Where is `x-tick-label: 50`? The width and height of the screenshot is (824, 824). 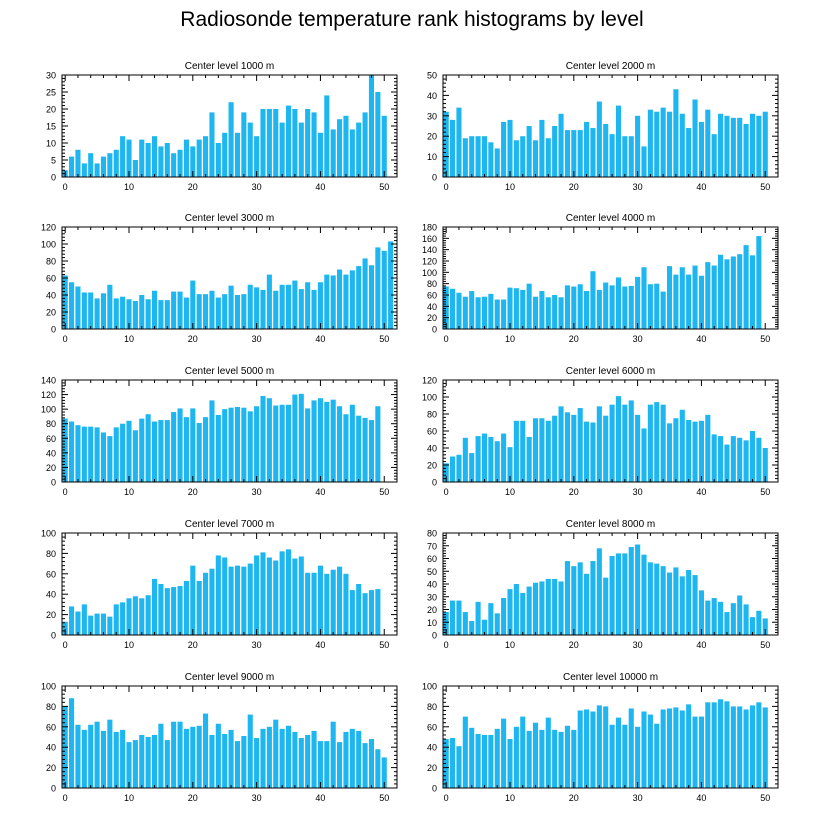
x-tick-label: 50 is located at coordinates (384, 187).